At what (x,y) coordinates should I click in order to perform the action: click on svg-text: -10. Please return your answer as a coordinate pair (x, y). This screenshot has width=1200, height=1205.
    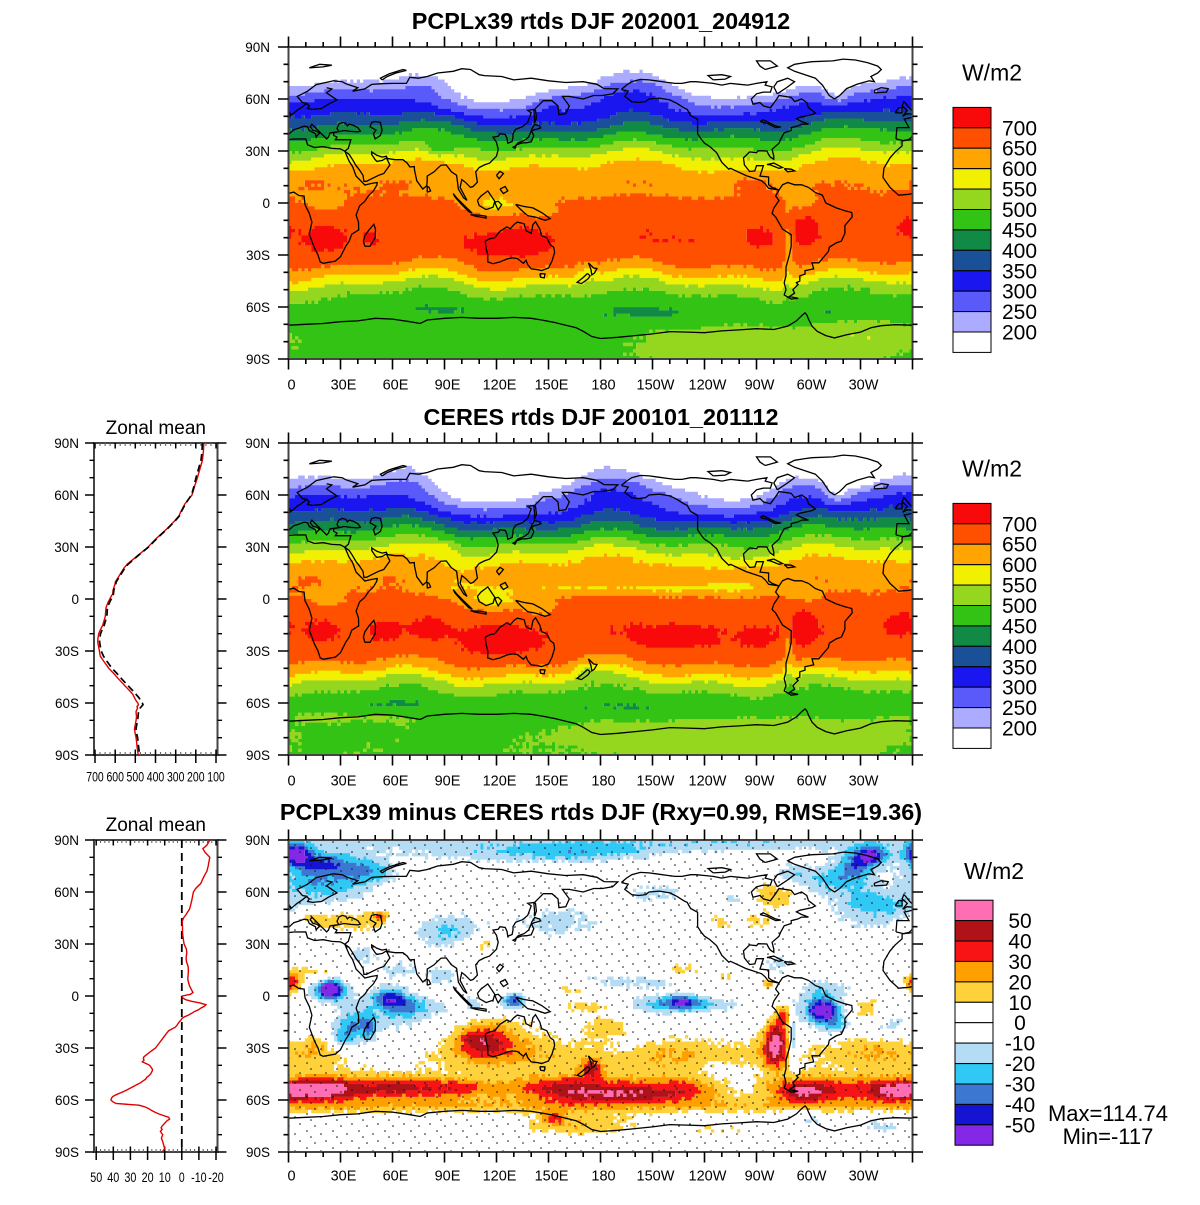
    Looking at the image, I should click on (1020, 1044).